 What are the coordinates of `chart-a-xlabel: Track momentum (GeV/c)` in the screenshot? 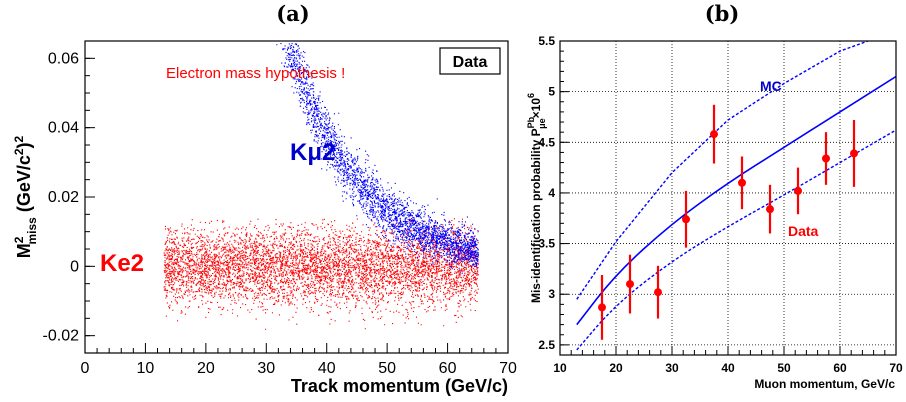 It's located at (399, 386).